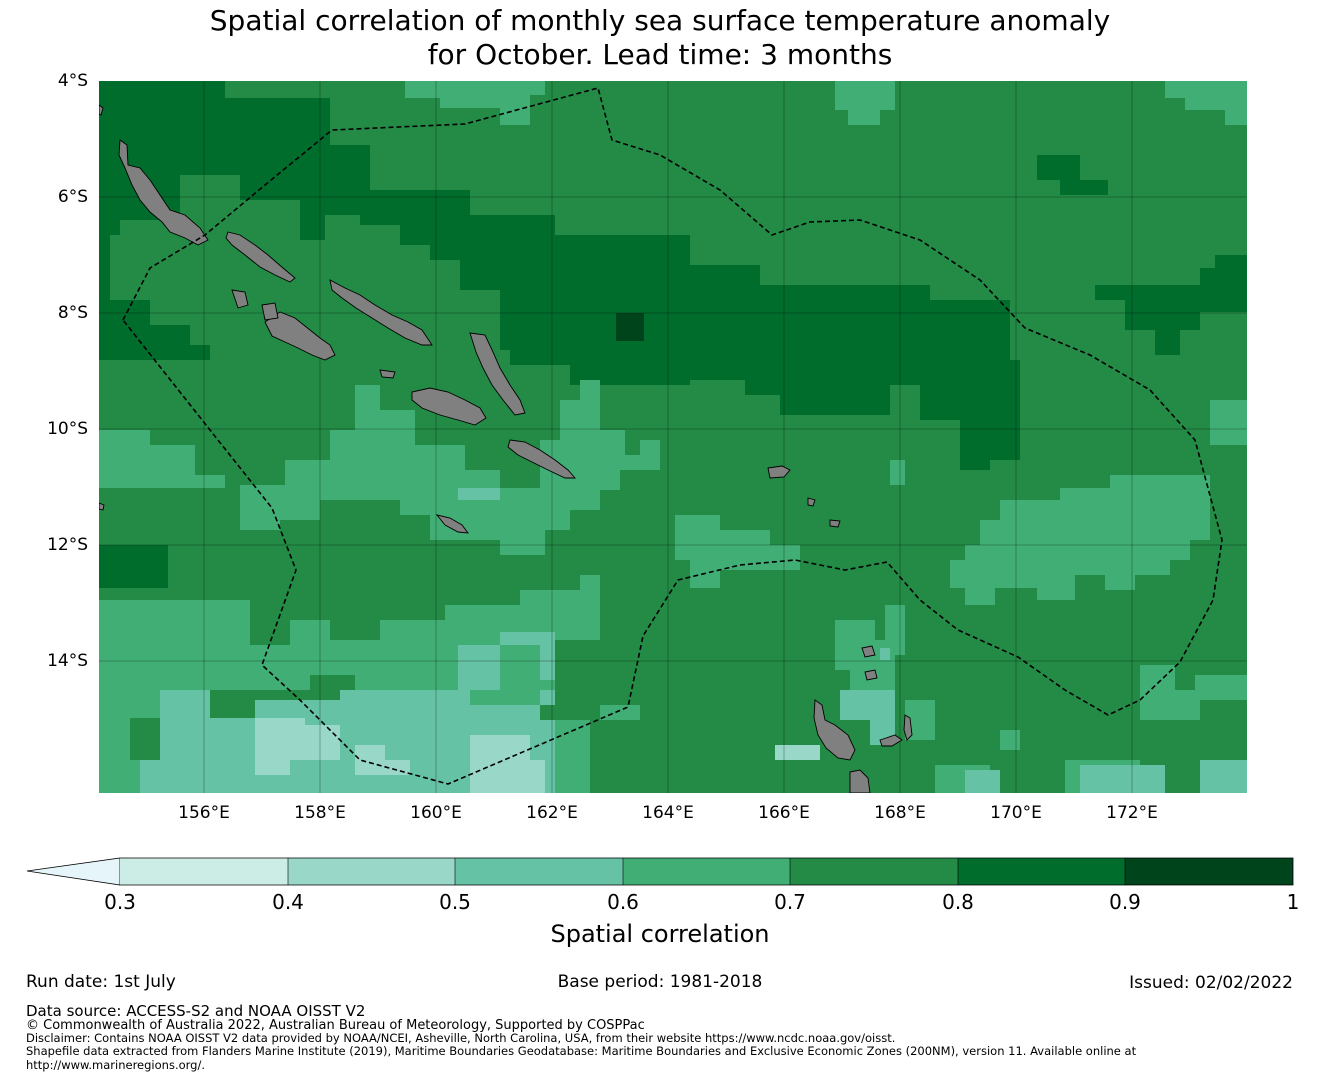 This screenshot has height=1080, width=1320. What do you see at coordinates (891, 740) in the screenshot?
I see `maewo-island` at bounding box center [891, 740].